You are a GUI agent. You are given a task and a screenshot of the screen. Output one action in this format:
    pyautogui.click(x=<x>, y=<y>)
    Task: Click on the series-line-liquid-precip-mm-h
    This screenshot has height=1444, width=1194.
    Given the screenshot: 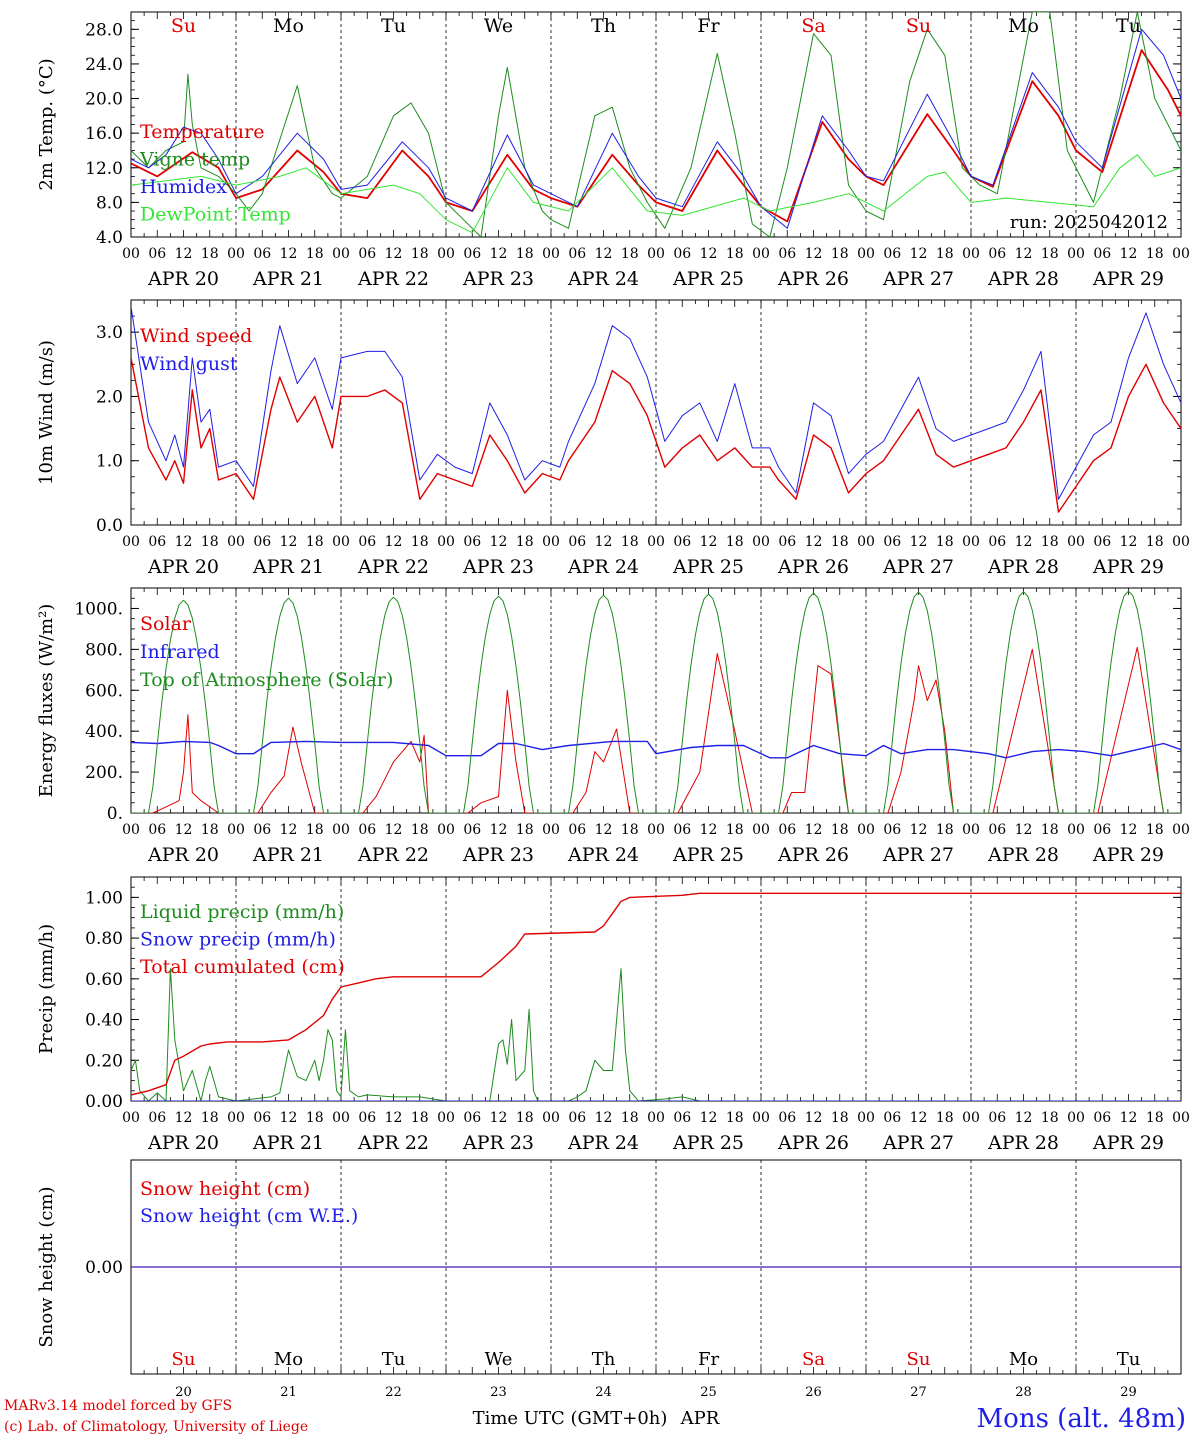 What is the action you would take?
    pyautogui.click(x=656, y=1034)
    